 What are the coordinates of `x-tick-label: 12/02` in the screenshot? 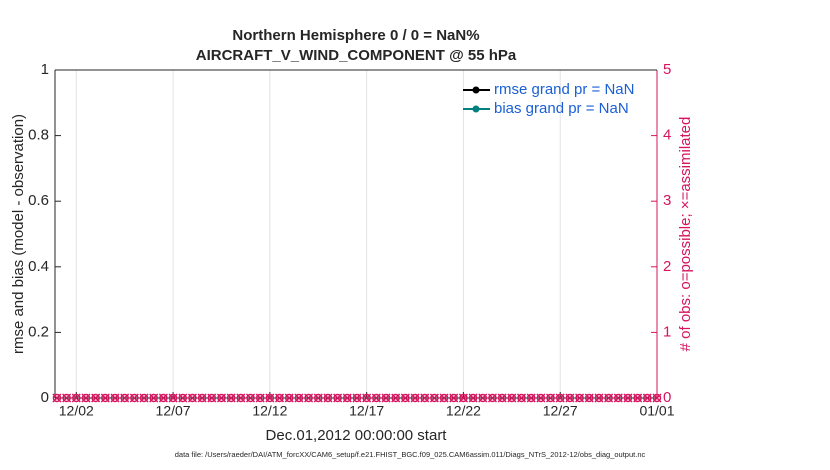 It's located at (76, 411).